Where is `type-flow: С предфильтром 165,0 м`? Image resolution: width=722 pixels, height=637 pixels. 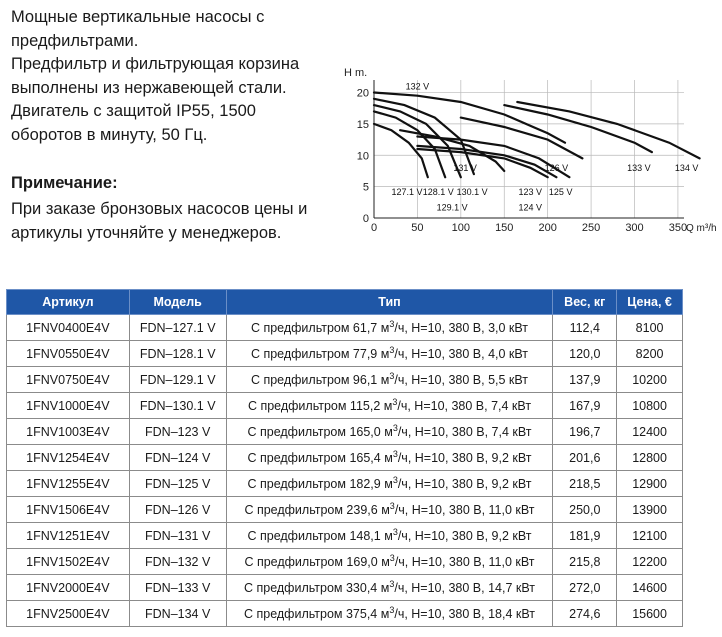
type-flow: С предфильтром 165,0 м is located at coordinates (320, 432).